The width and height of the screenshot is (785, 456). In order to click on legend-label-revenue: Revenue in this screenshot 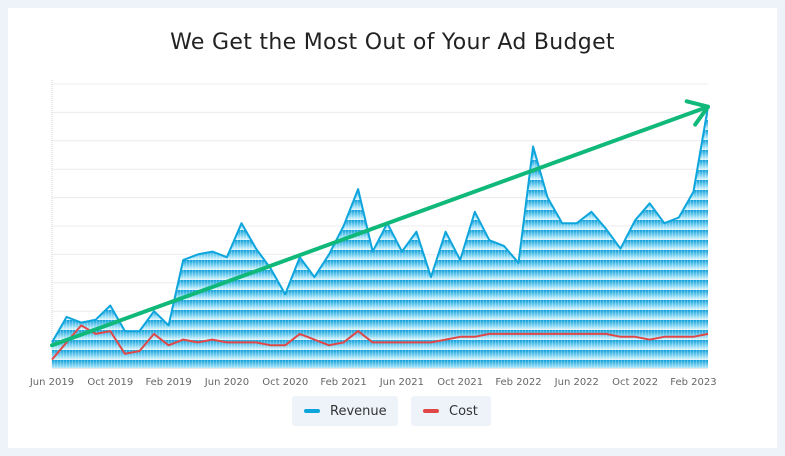, I will do `click(358, 411)`.